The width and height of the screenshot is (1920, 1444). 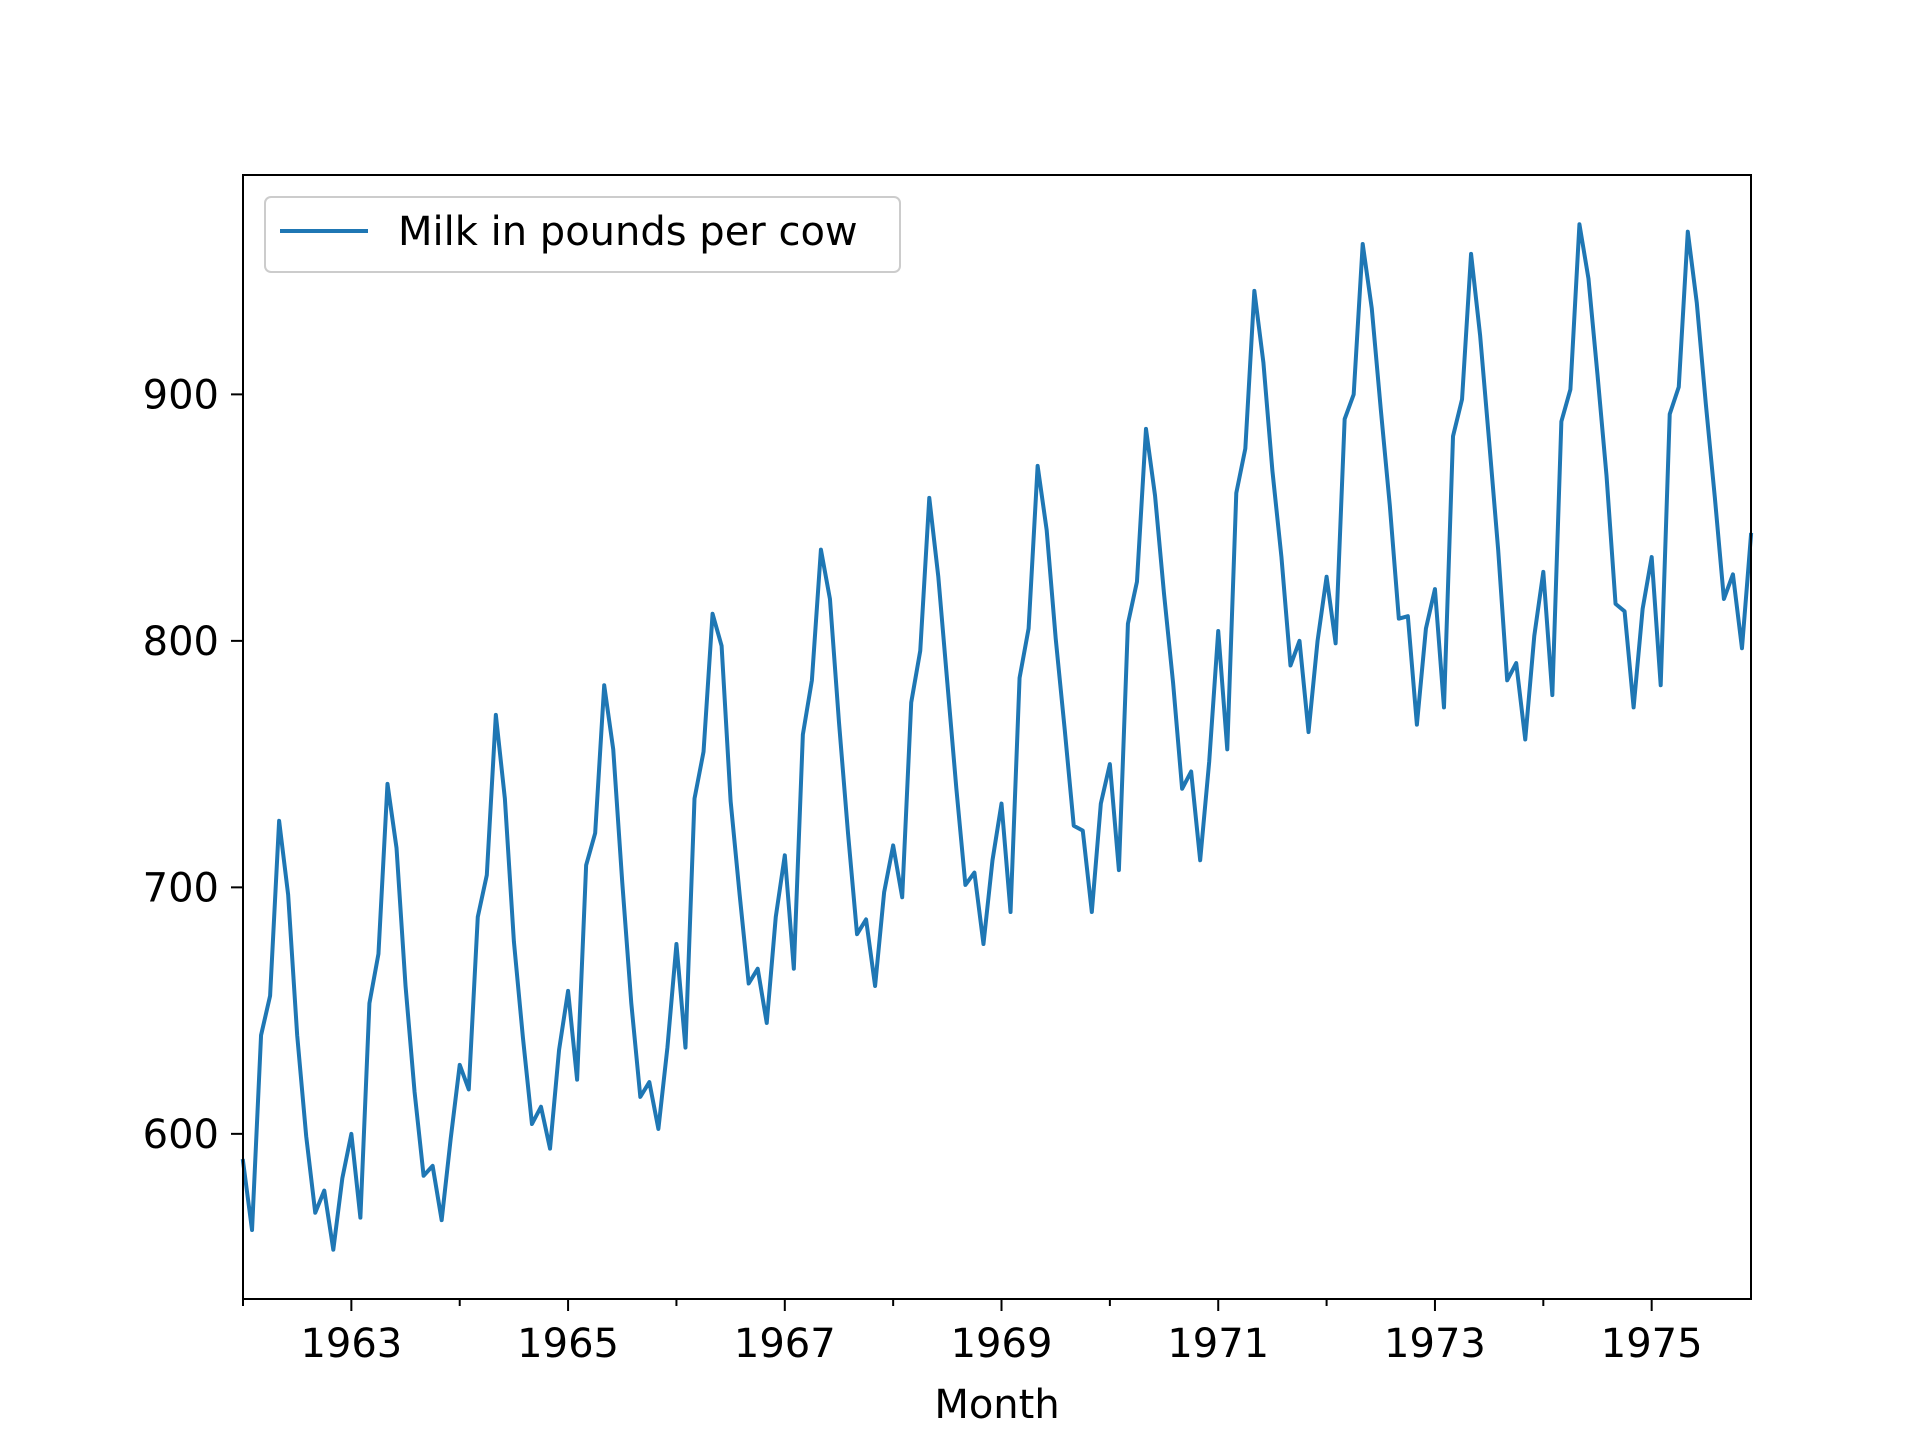 What do you see at coordinates (1652, 1344) in the screenshot?
I see `x-tick-label: 1975` at bounding box center [1652, 1344].